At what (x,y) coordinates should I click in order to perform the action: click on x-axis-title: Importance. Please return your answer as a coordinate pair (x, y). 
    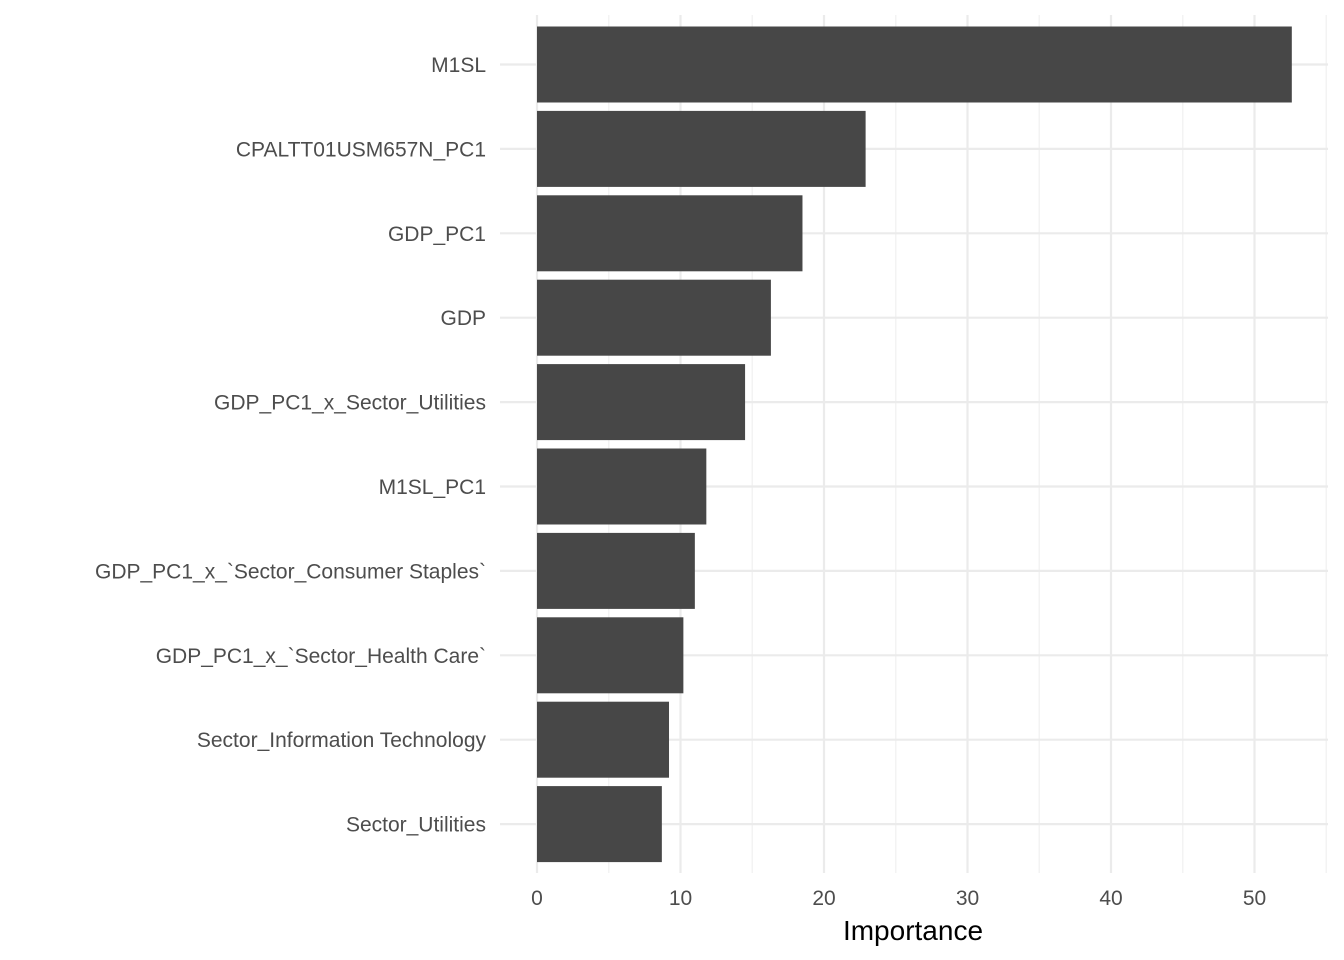
    Looking at the image, I should click on (913, 930).